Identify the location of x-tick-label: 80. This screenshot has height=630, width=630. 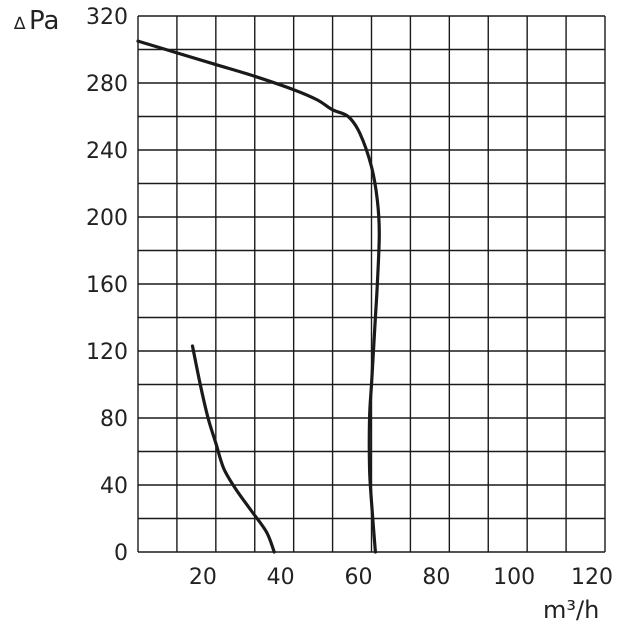
(436, 577).